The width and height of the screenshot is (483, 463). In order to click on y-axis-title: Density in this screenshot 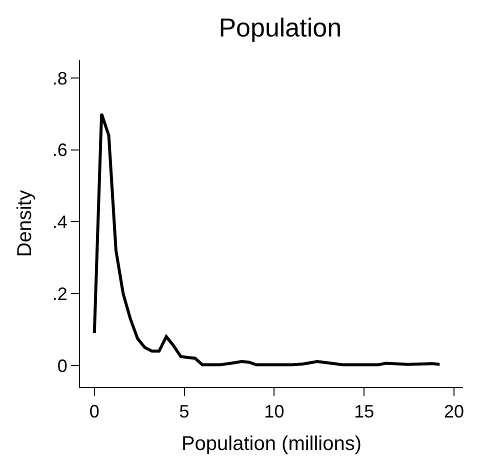, I will do `click(25, 223)`.